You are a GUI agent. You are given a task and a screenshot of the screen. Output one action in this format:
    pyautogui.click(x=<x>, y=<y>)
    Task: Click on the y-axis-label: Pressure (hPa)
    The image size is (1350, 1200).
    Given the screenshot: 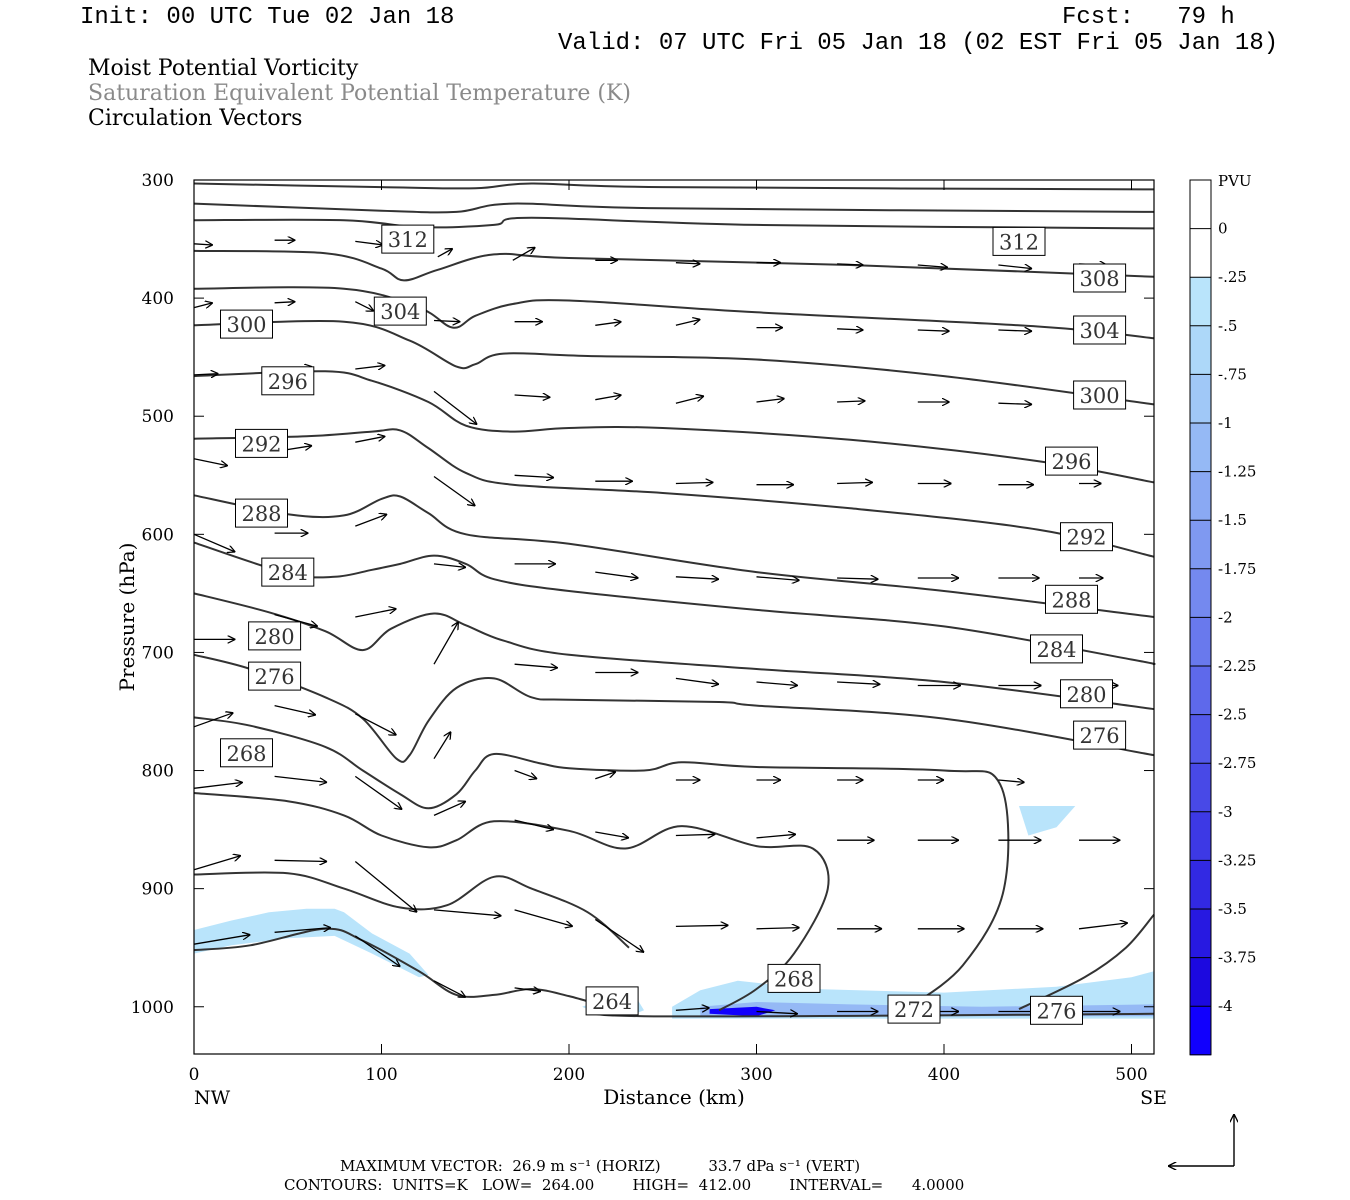 What is the action you would take?
    pyautogui.click(x=127, y=617)
    